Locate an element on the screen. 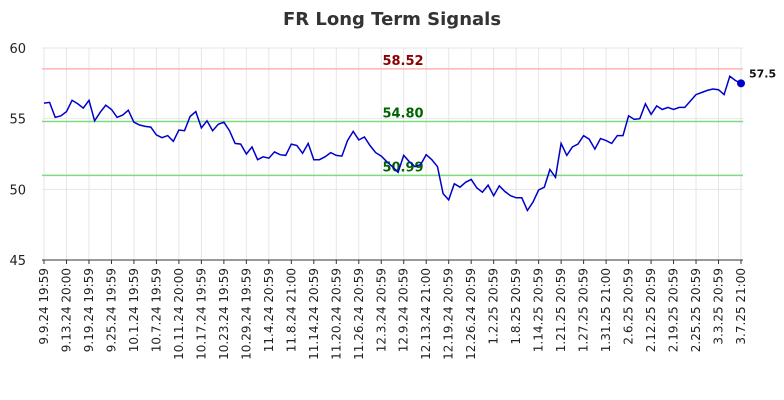 This screenshot has height=400, width=784. y-tick-label: 55 is located at coordinates (17, 120).